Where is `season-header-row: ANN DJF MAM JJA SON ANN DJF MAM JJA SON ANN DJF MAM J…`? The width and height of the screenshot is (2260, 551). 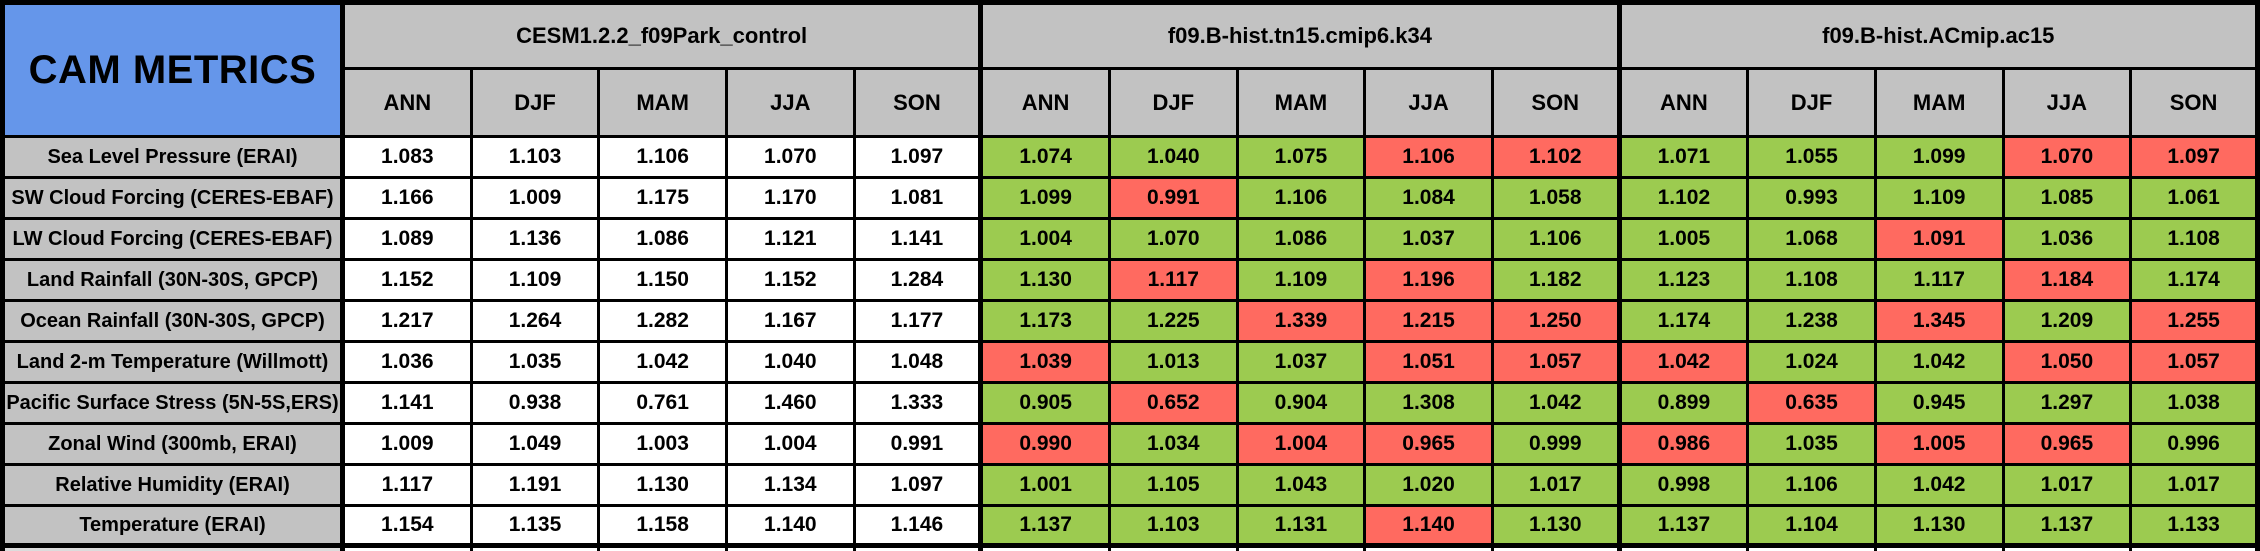
season-header-row: ANN DJF MAM JJA SON ANN DJF MAM JJA SON ANN DJF MAM J… is located at coordinates (1130, 104).